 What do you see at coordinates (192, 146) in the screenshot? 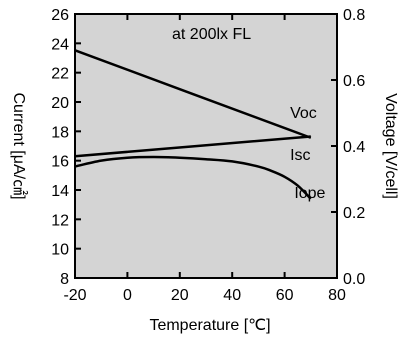
I see `series-line-isc` at bounding box center [192, 146].